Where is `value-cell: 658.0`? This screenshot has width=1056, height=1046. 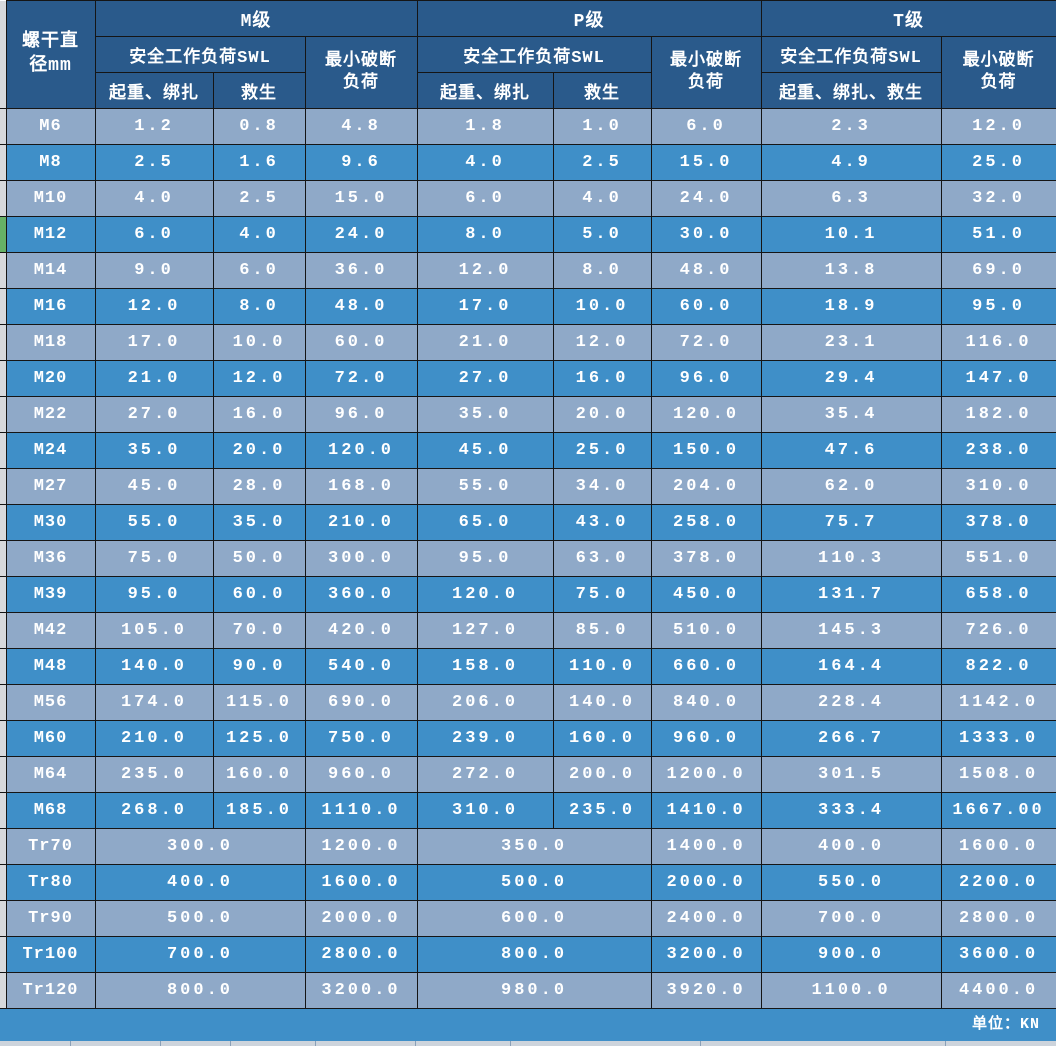
value-cell: 658.0 is located at coordinates (998, 594).